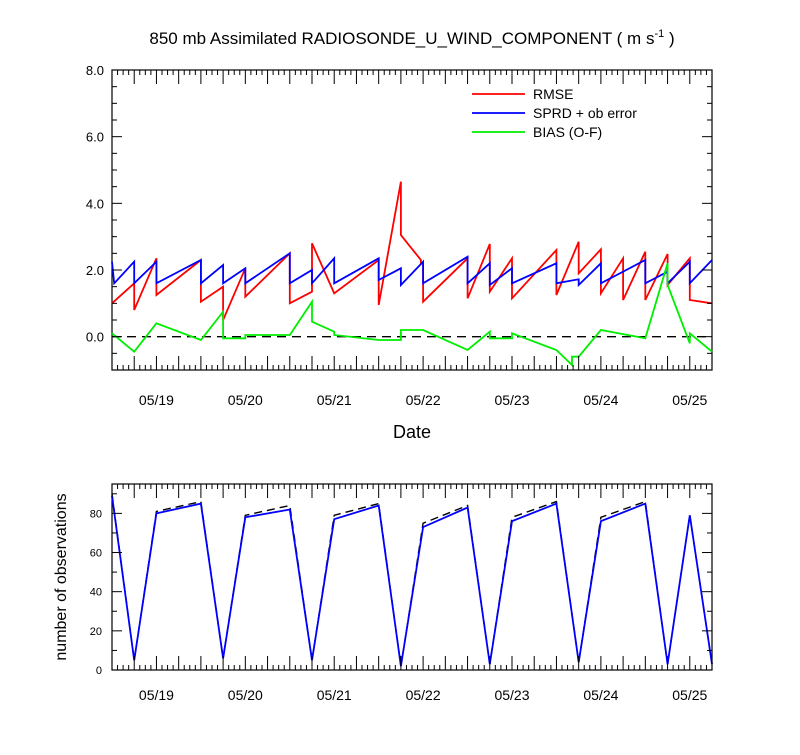 This screenshot has width=800, height=755. I want to click on y-tick-label: 40, so click(96, 593).